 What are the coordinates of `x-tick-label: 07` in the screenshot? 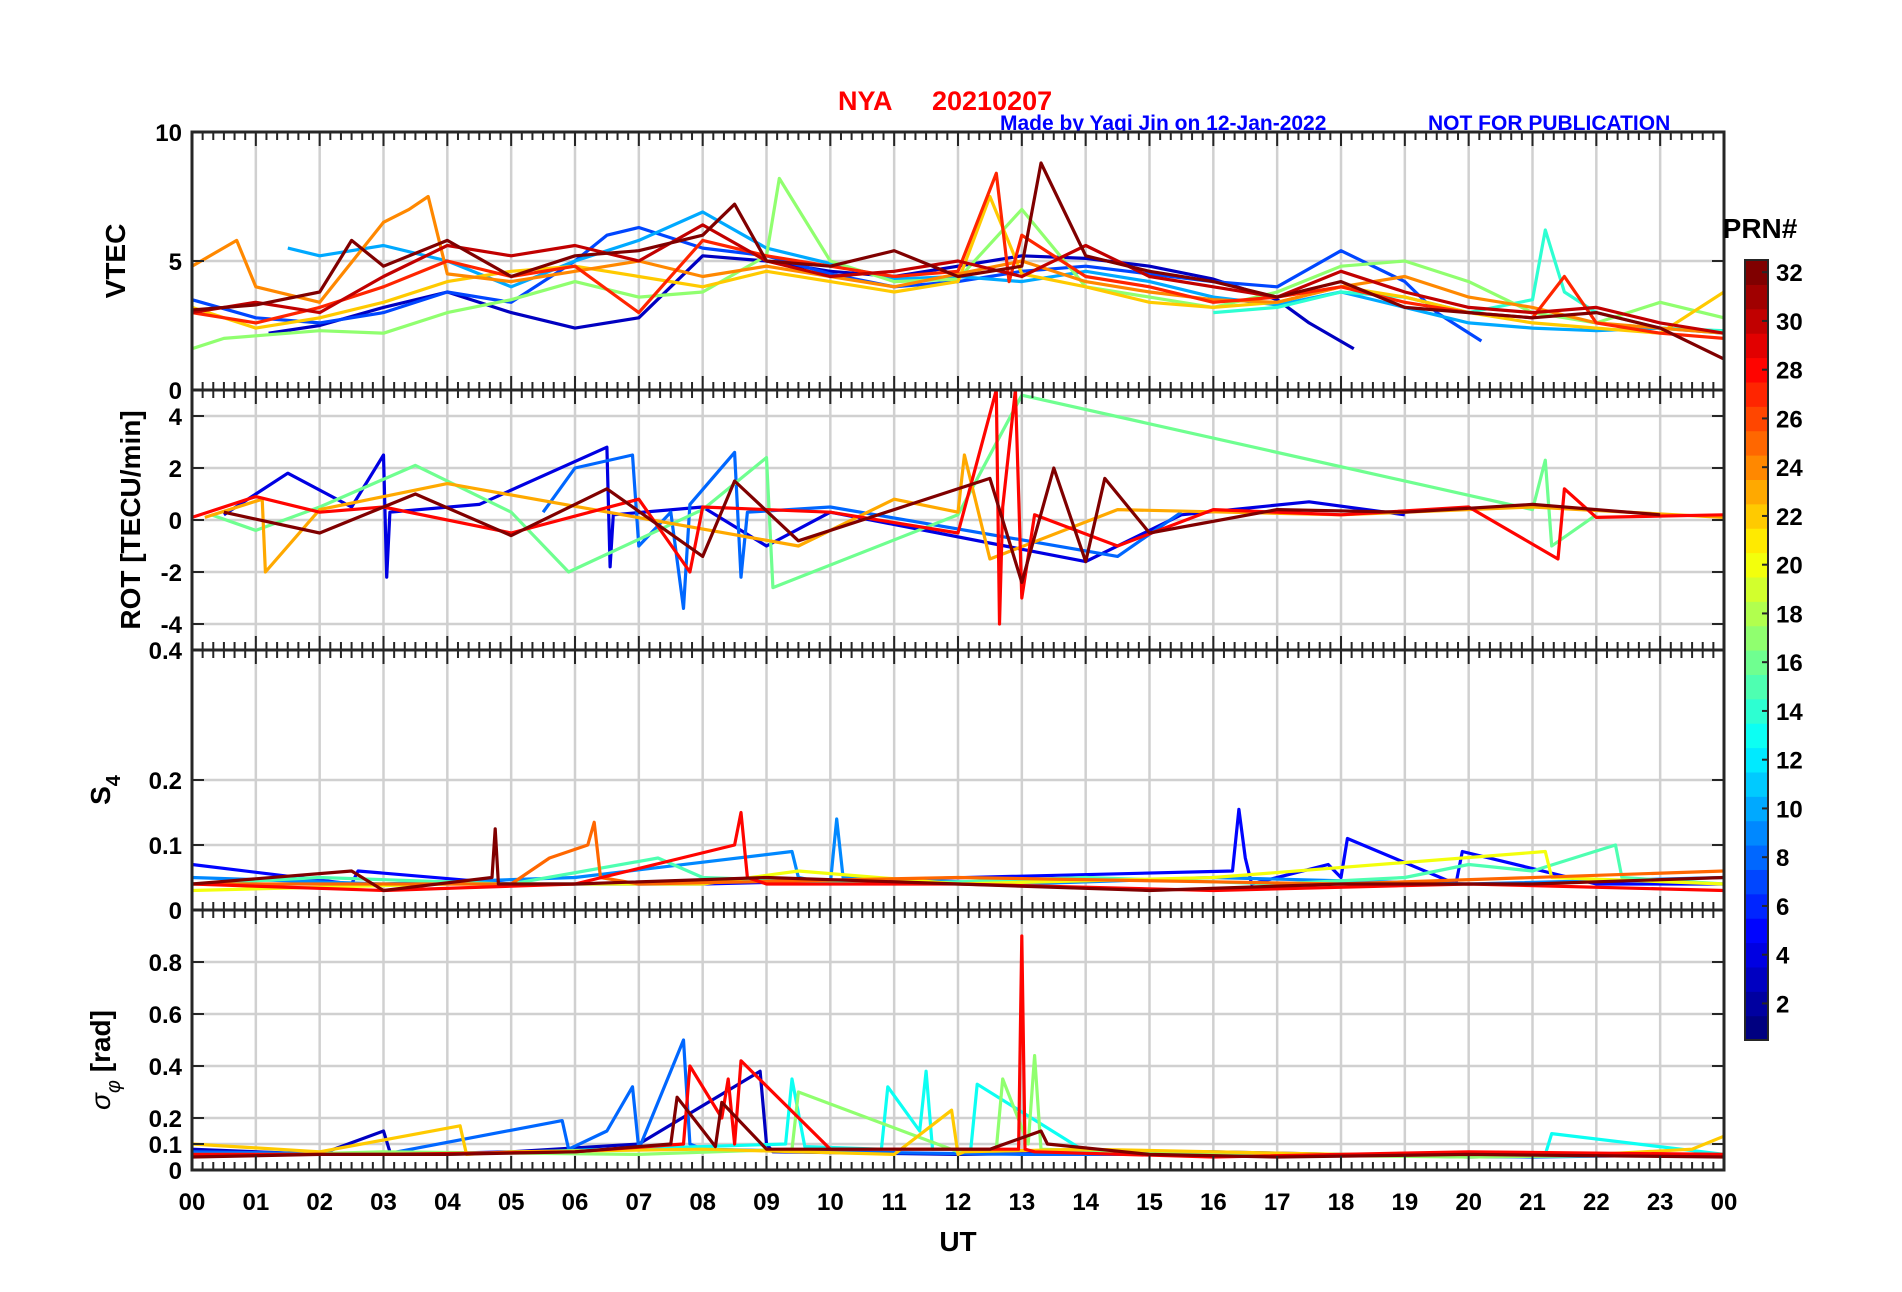 It's located at (638, 1202).